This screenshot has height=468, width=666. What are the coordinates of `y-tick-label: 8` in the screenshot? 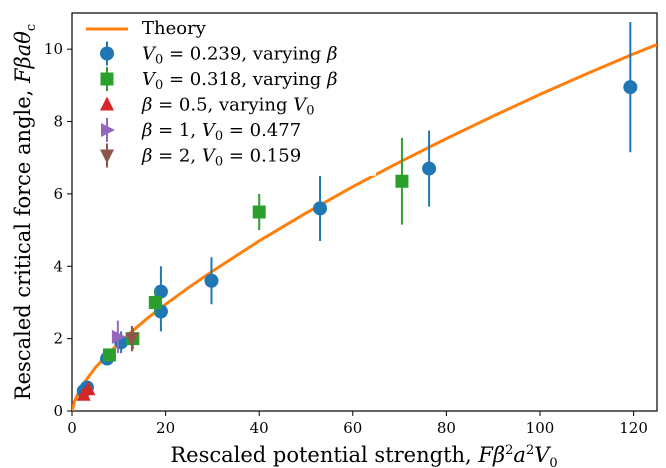 It's located at (58, 122).